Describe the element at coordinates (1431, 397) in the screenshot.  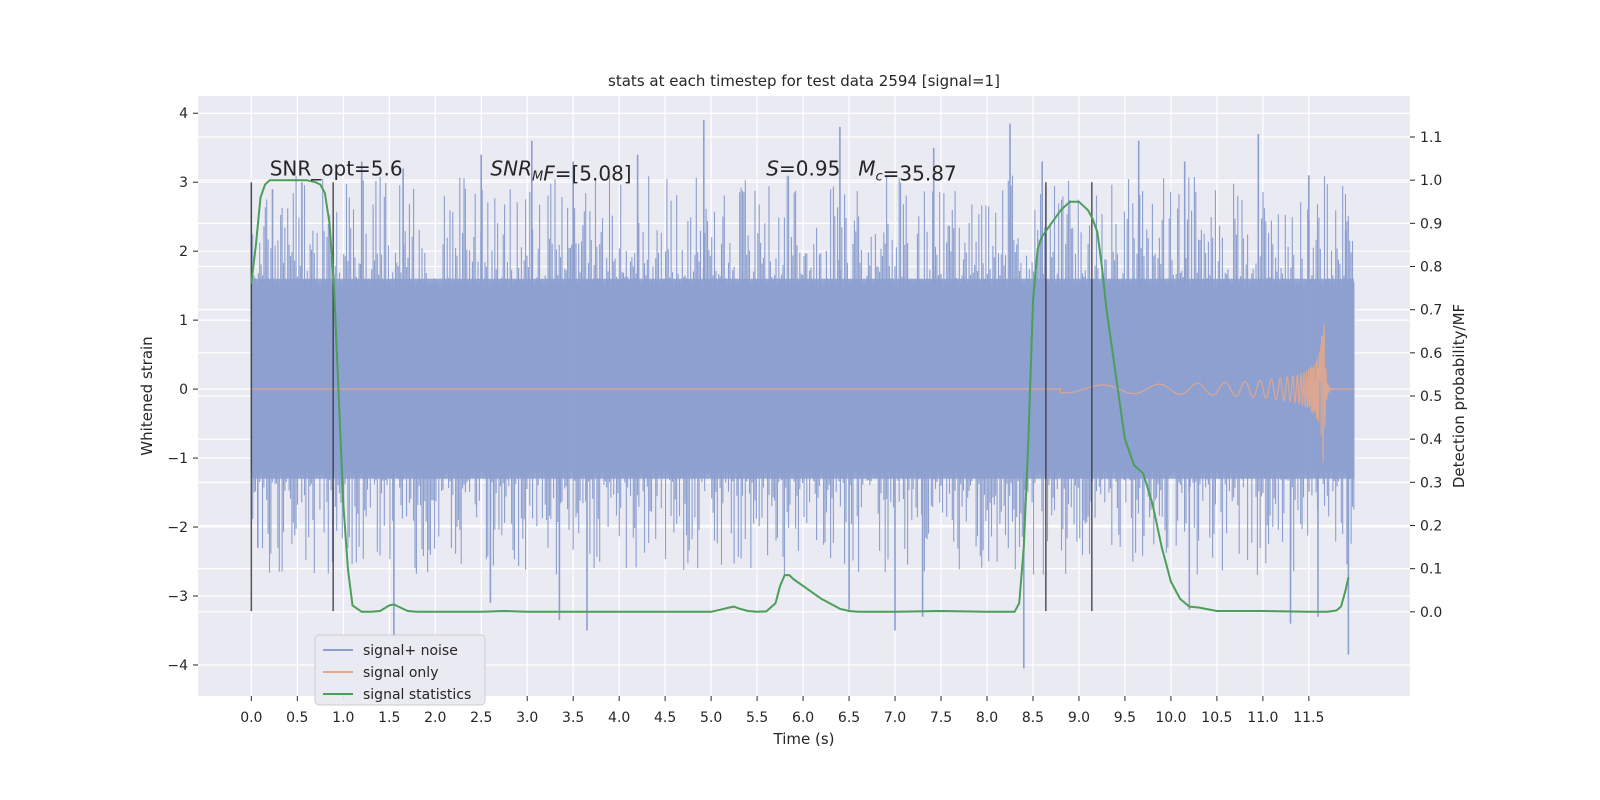
I see `y-right-tick-label: 0.5` at that location.